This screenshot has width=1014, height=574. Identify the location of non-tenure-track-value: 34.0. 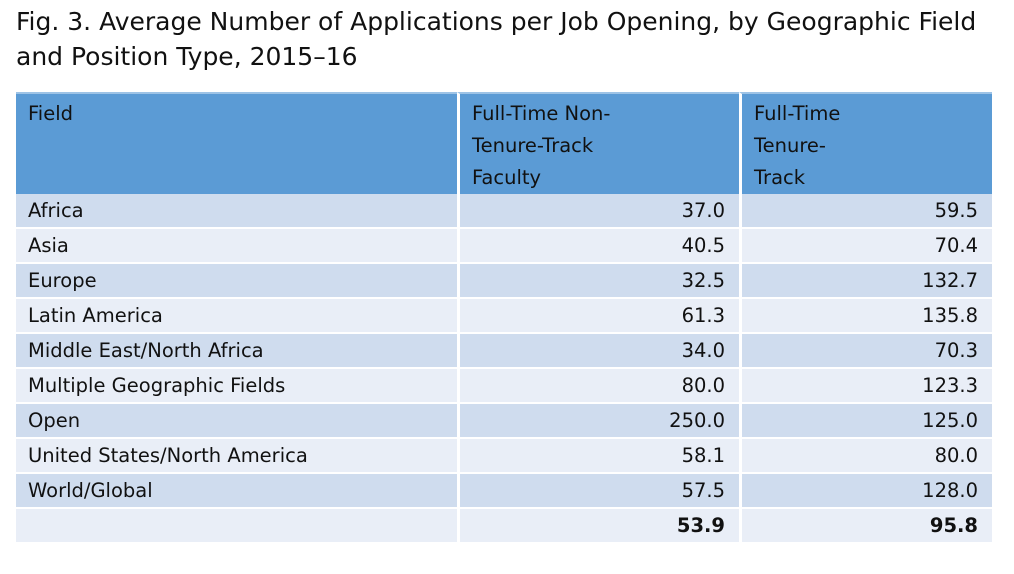
(598, 351).